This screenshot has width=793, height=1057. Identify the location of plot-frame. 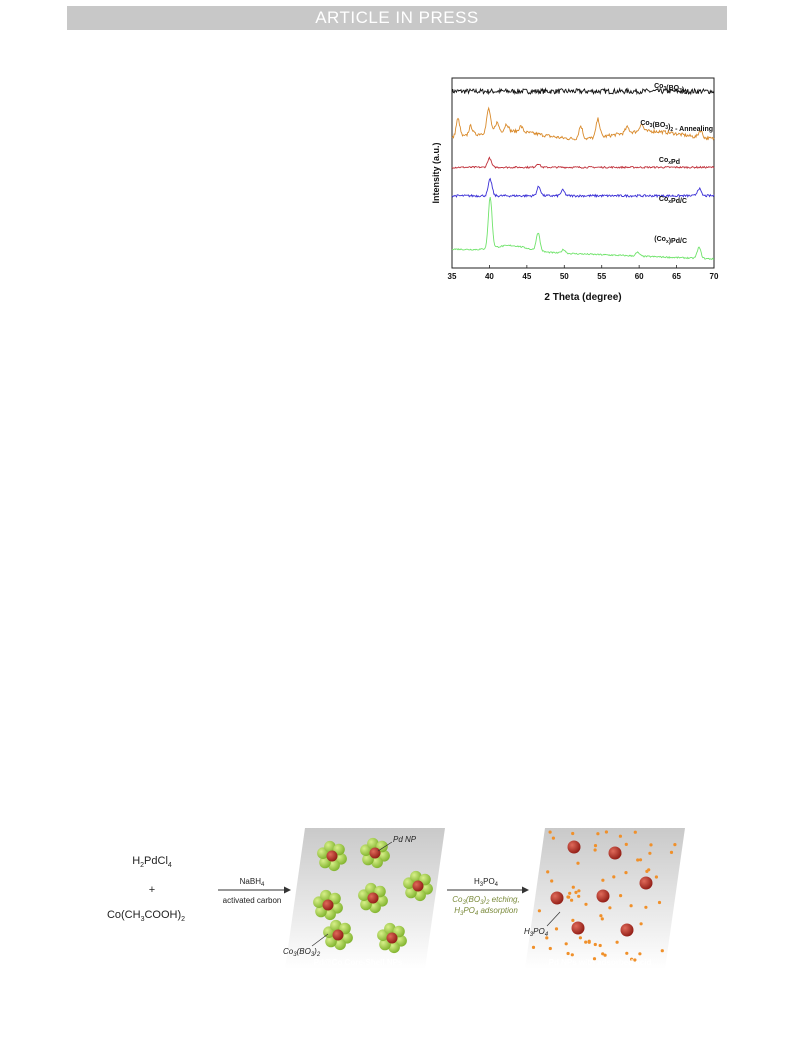
(583, 173).